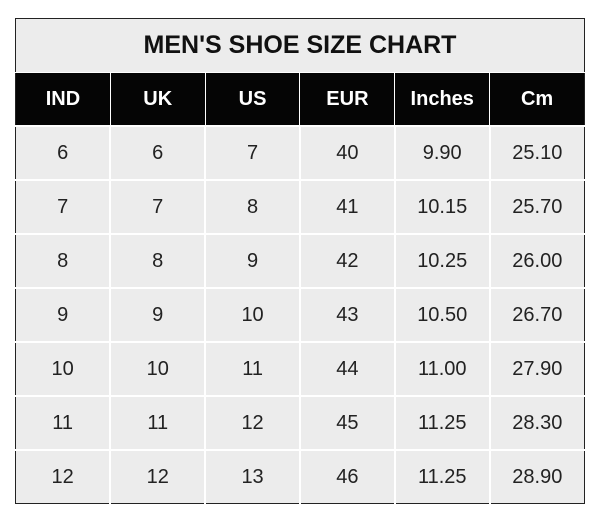  Describe the element at coordinates (300, 45) in the screenshot. I see `table-title: MEN'S SHOE SIZE CHART` at that location.